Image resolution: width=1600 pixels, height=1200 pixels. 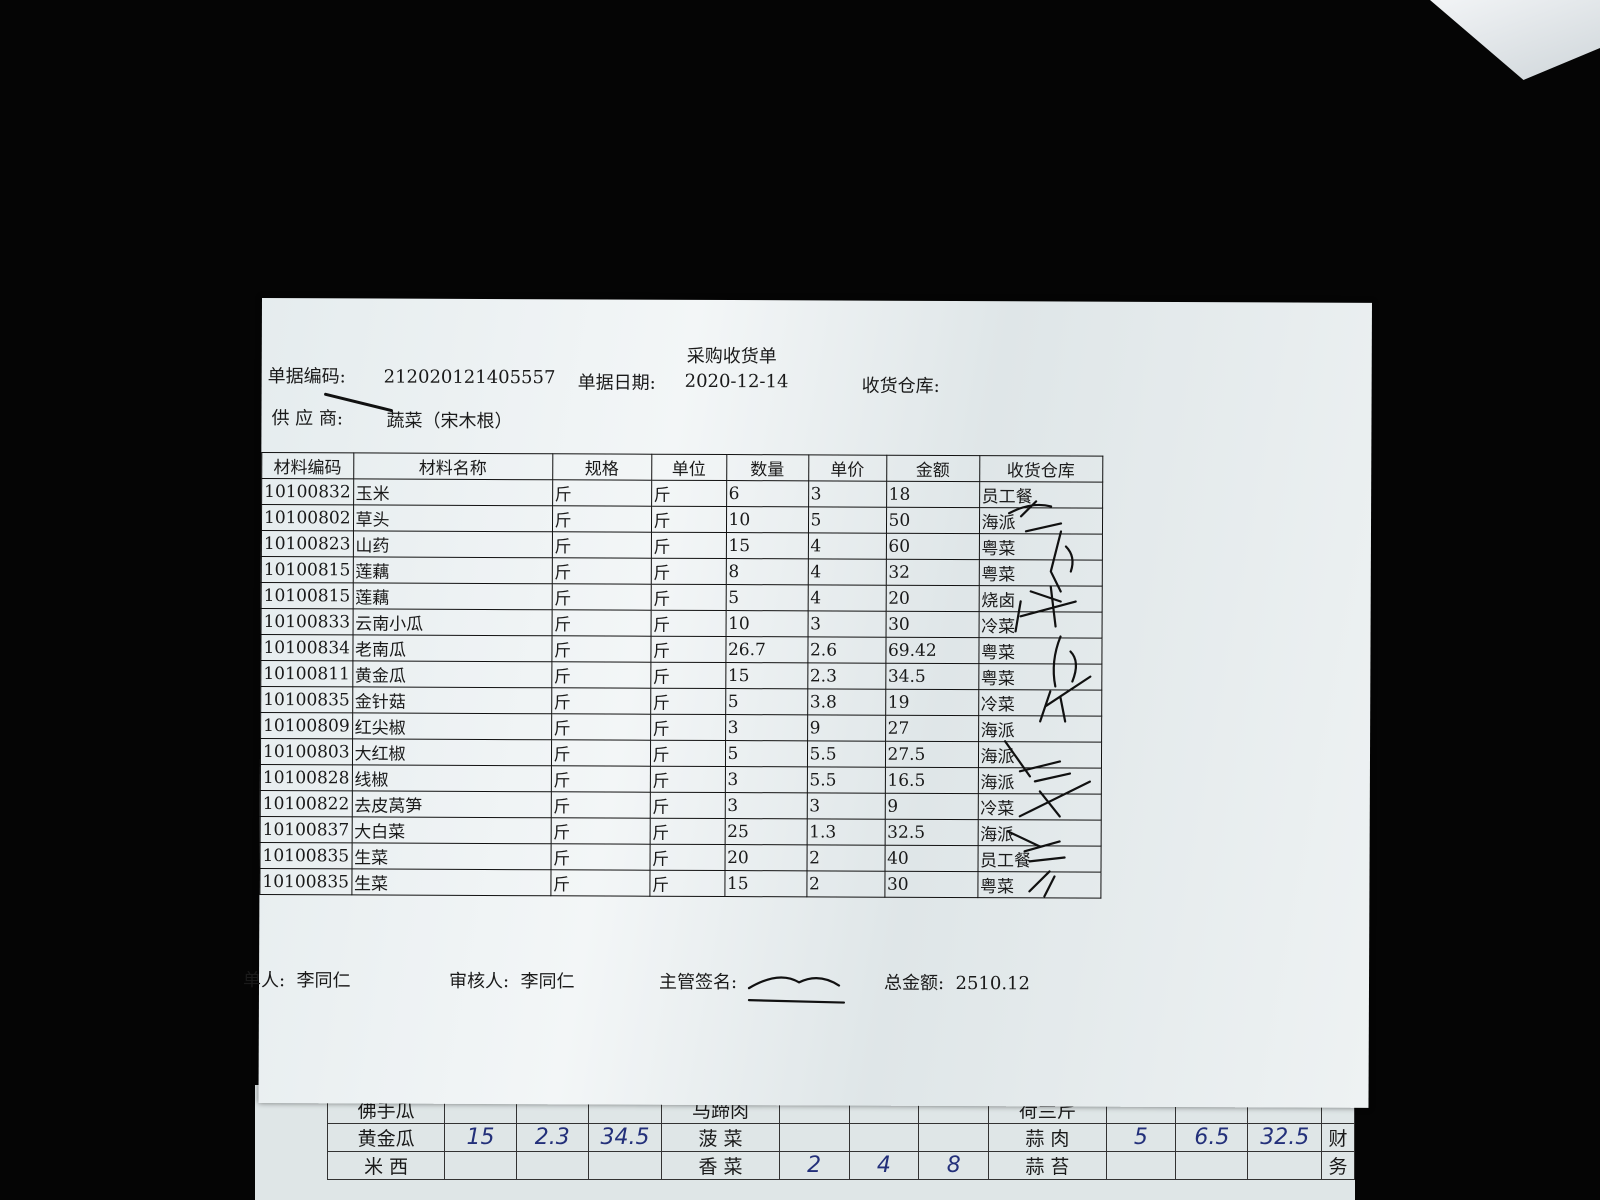 I want to click on table-row: 10100809 红尖椒斤斤 3 9 27 海派, so click(x=681, y=727).